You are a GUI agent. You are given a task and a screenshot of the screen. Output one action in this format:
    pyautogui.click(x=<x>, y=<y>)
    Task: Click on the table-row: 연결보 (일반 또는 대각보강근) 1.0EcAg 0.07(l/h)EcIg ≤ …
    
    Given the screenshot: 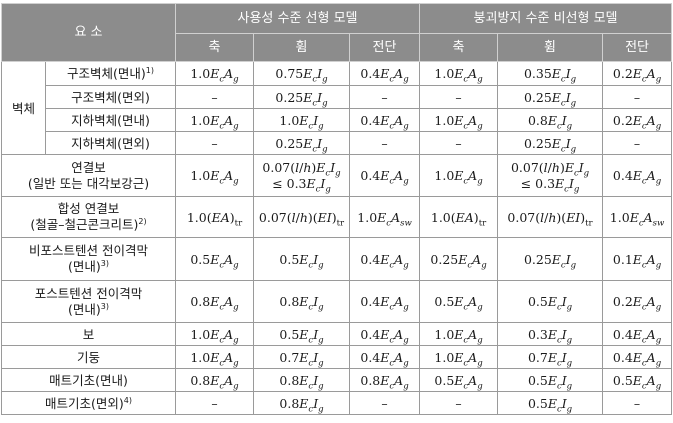 What is the action you would take?
    pyautogui.click(x=337, y=175)
    